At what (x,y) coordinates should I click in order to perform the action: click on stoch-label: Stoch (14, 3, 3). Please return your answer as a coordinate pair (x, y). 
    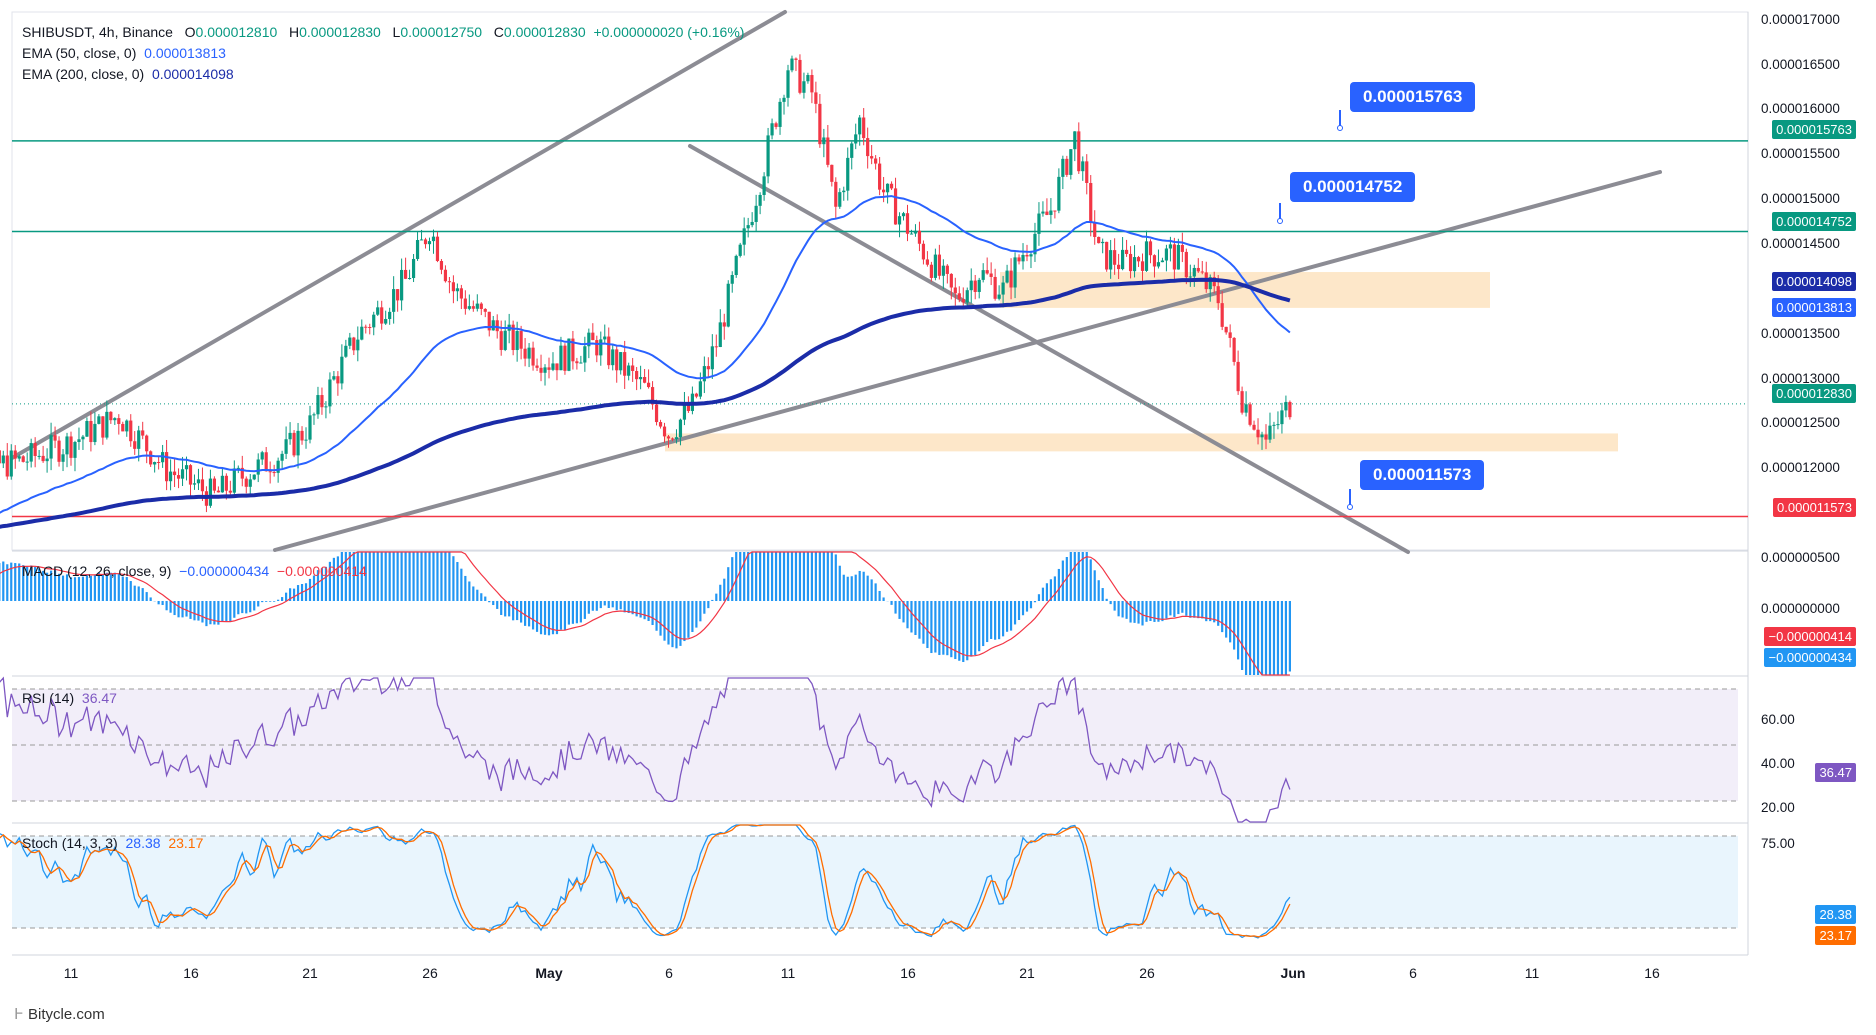
    Looking at the image, I should click on (70, 843).